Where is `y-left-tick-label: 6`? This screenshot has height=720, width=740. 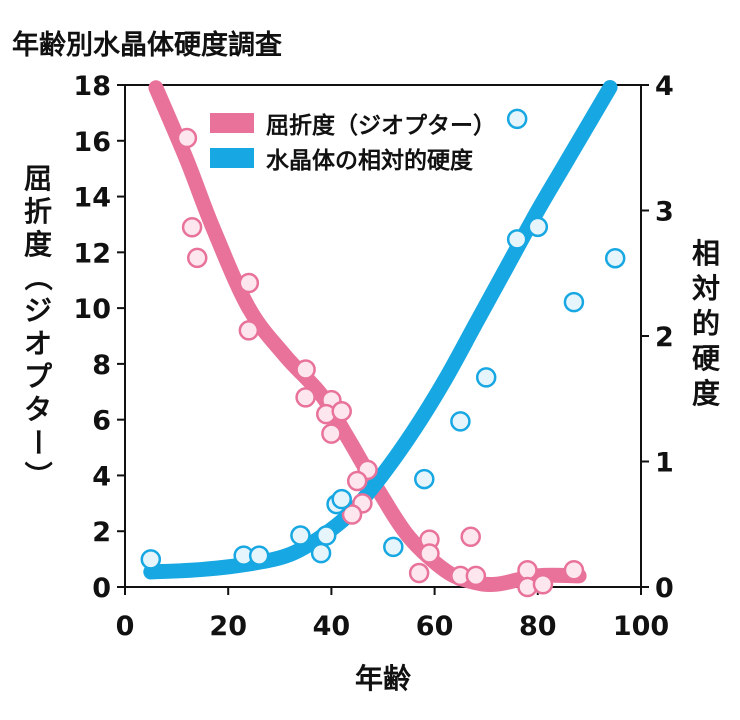
y-left-tick-label: 6 is located at coordinates (101, 421).